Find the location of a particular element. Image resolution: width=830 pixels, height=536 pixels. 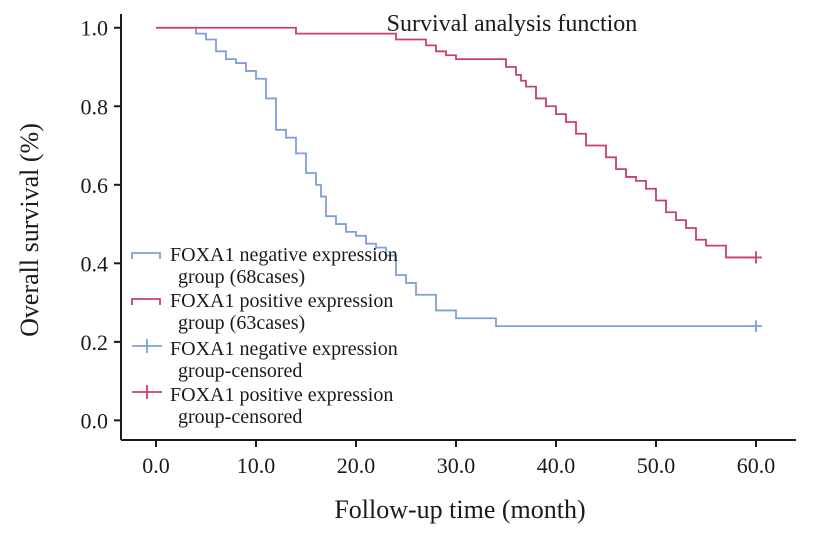

y-tick-label: 1.0 is located at coordinates (95, 28).